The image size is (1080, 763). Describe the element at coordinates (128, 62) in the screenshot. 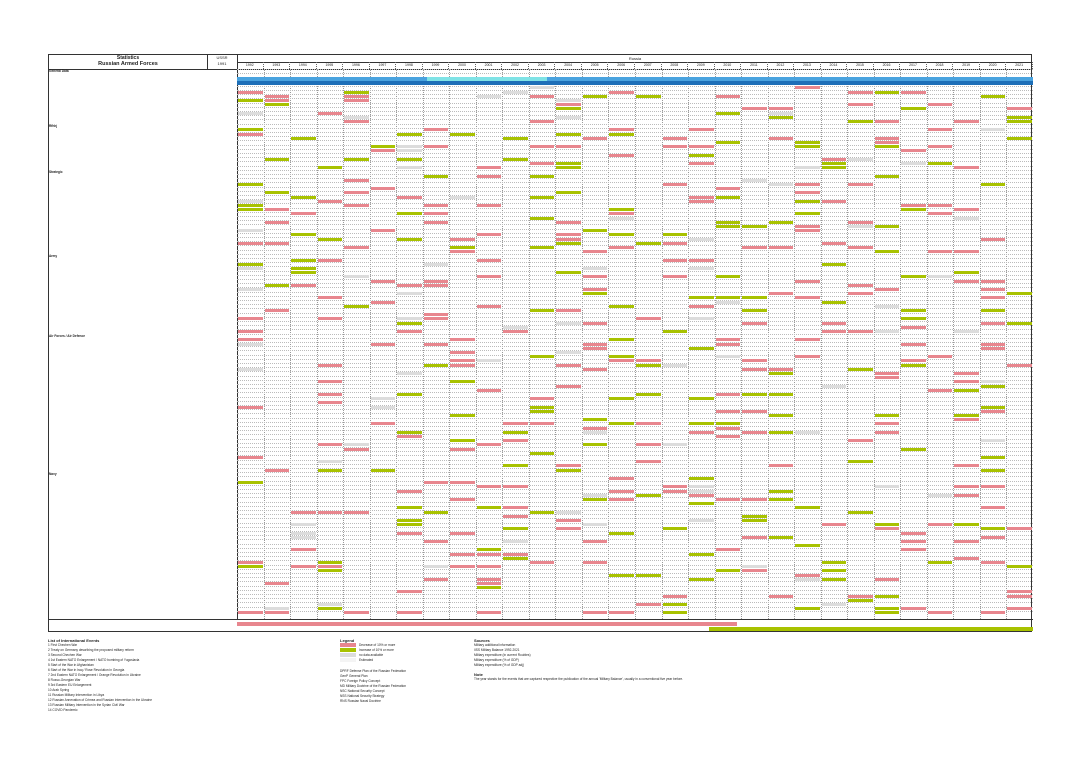

I see `title-block: Statistics Russian Armed Forces` at that location.